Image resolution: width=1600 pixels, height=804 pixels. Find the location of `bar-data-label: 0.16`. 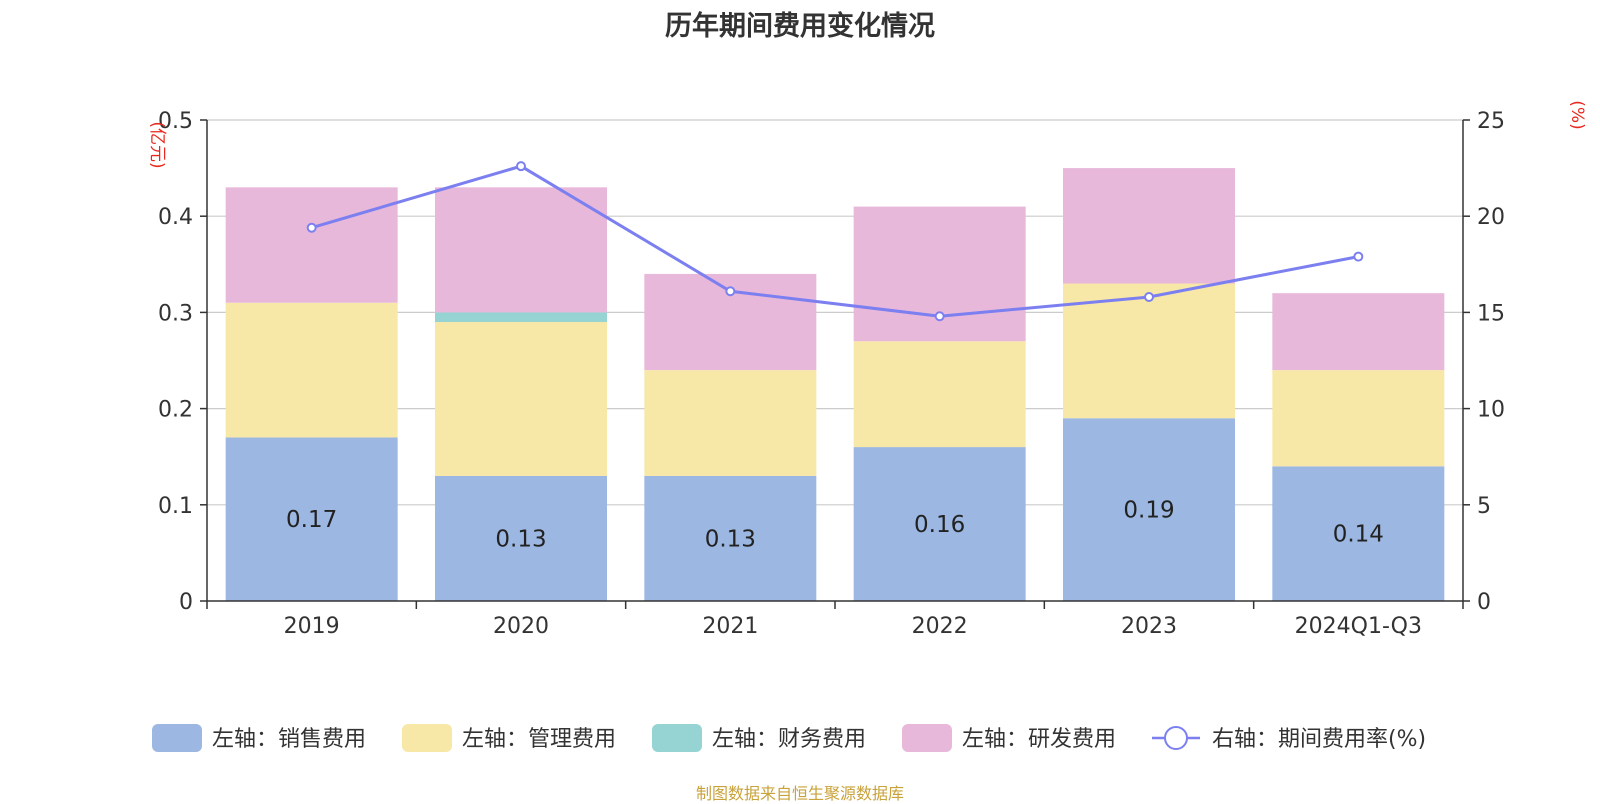

bar-data-label: 0.16 is located at coordinates (939, 525).